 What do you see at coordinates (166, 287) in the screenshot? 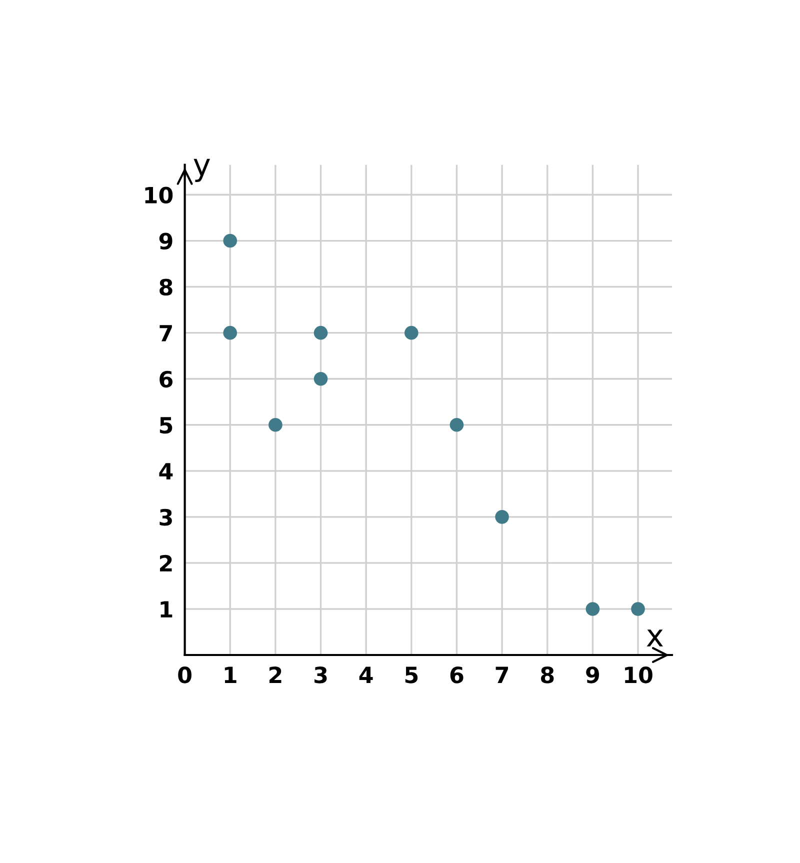
I see `y-tick-label: 8` at bounding box center [166, 287].